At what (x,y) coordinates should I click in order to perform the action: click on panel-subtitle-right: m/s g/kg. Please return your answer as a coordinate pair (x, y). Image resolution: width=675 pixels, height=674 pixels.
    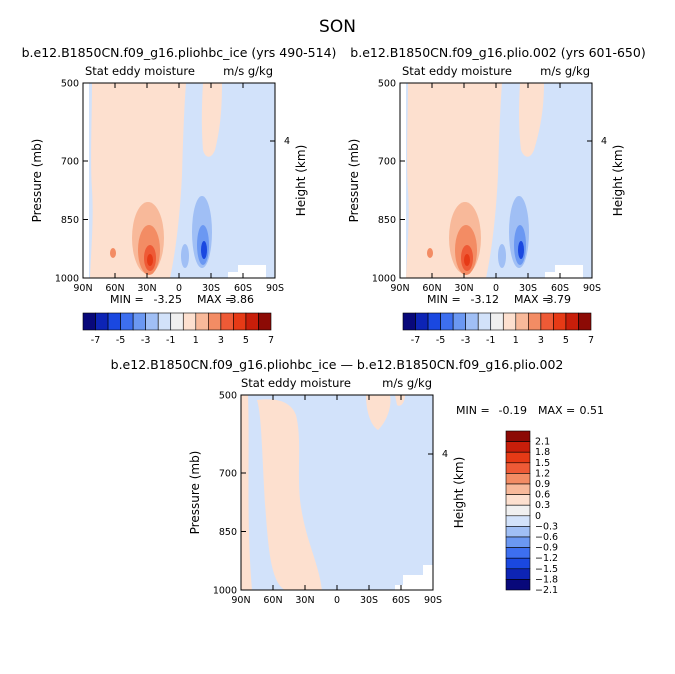
    Looking at the image, I should click on (407, 383).